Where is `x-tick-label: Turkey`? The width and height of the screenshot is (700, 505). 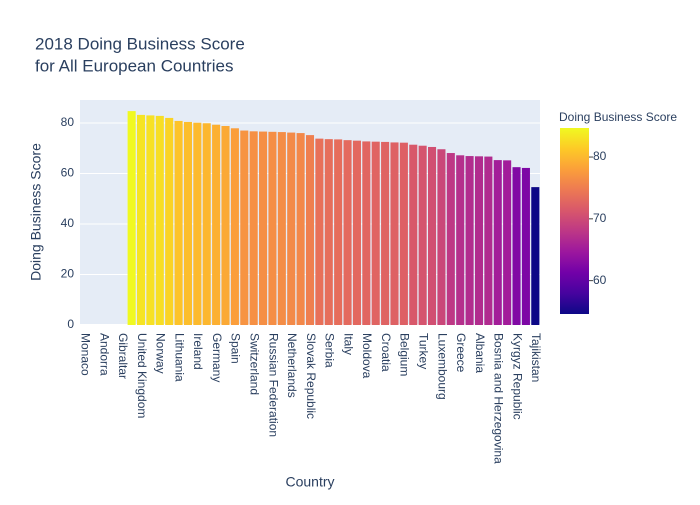
x-tick-label: Turkey is located at coordinates (423, 351).